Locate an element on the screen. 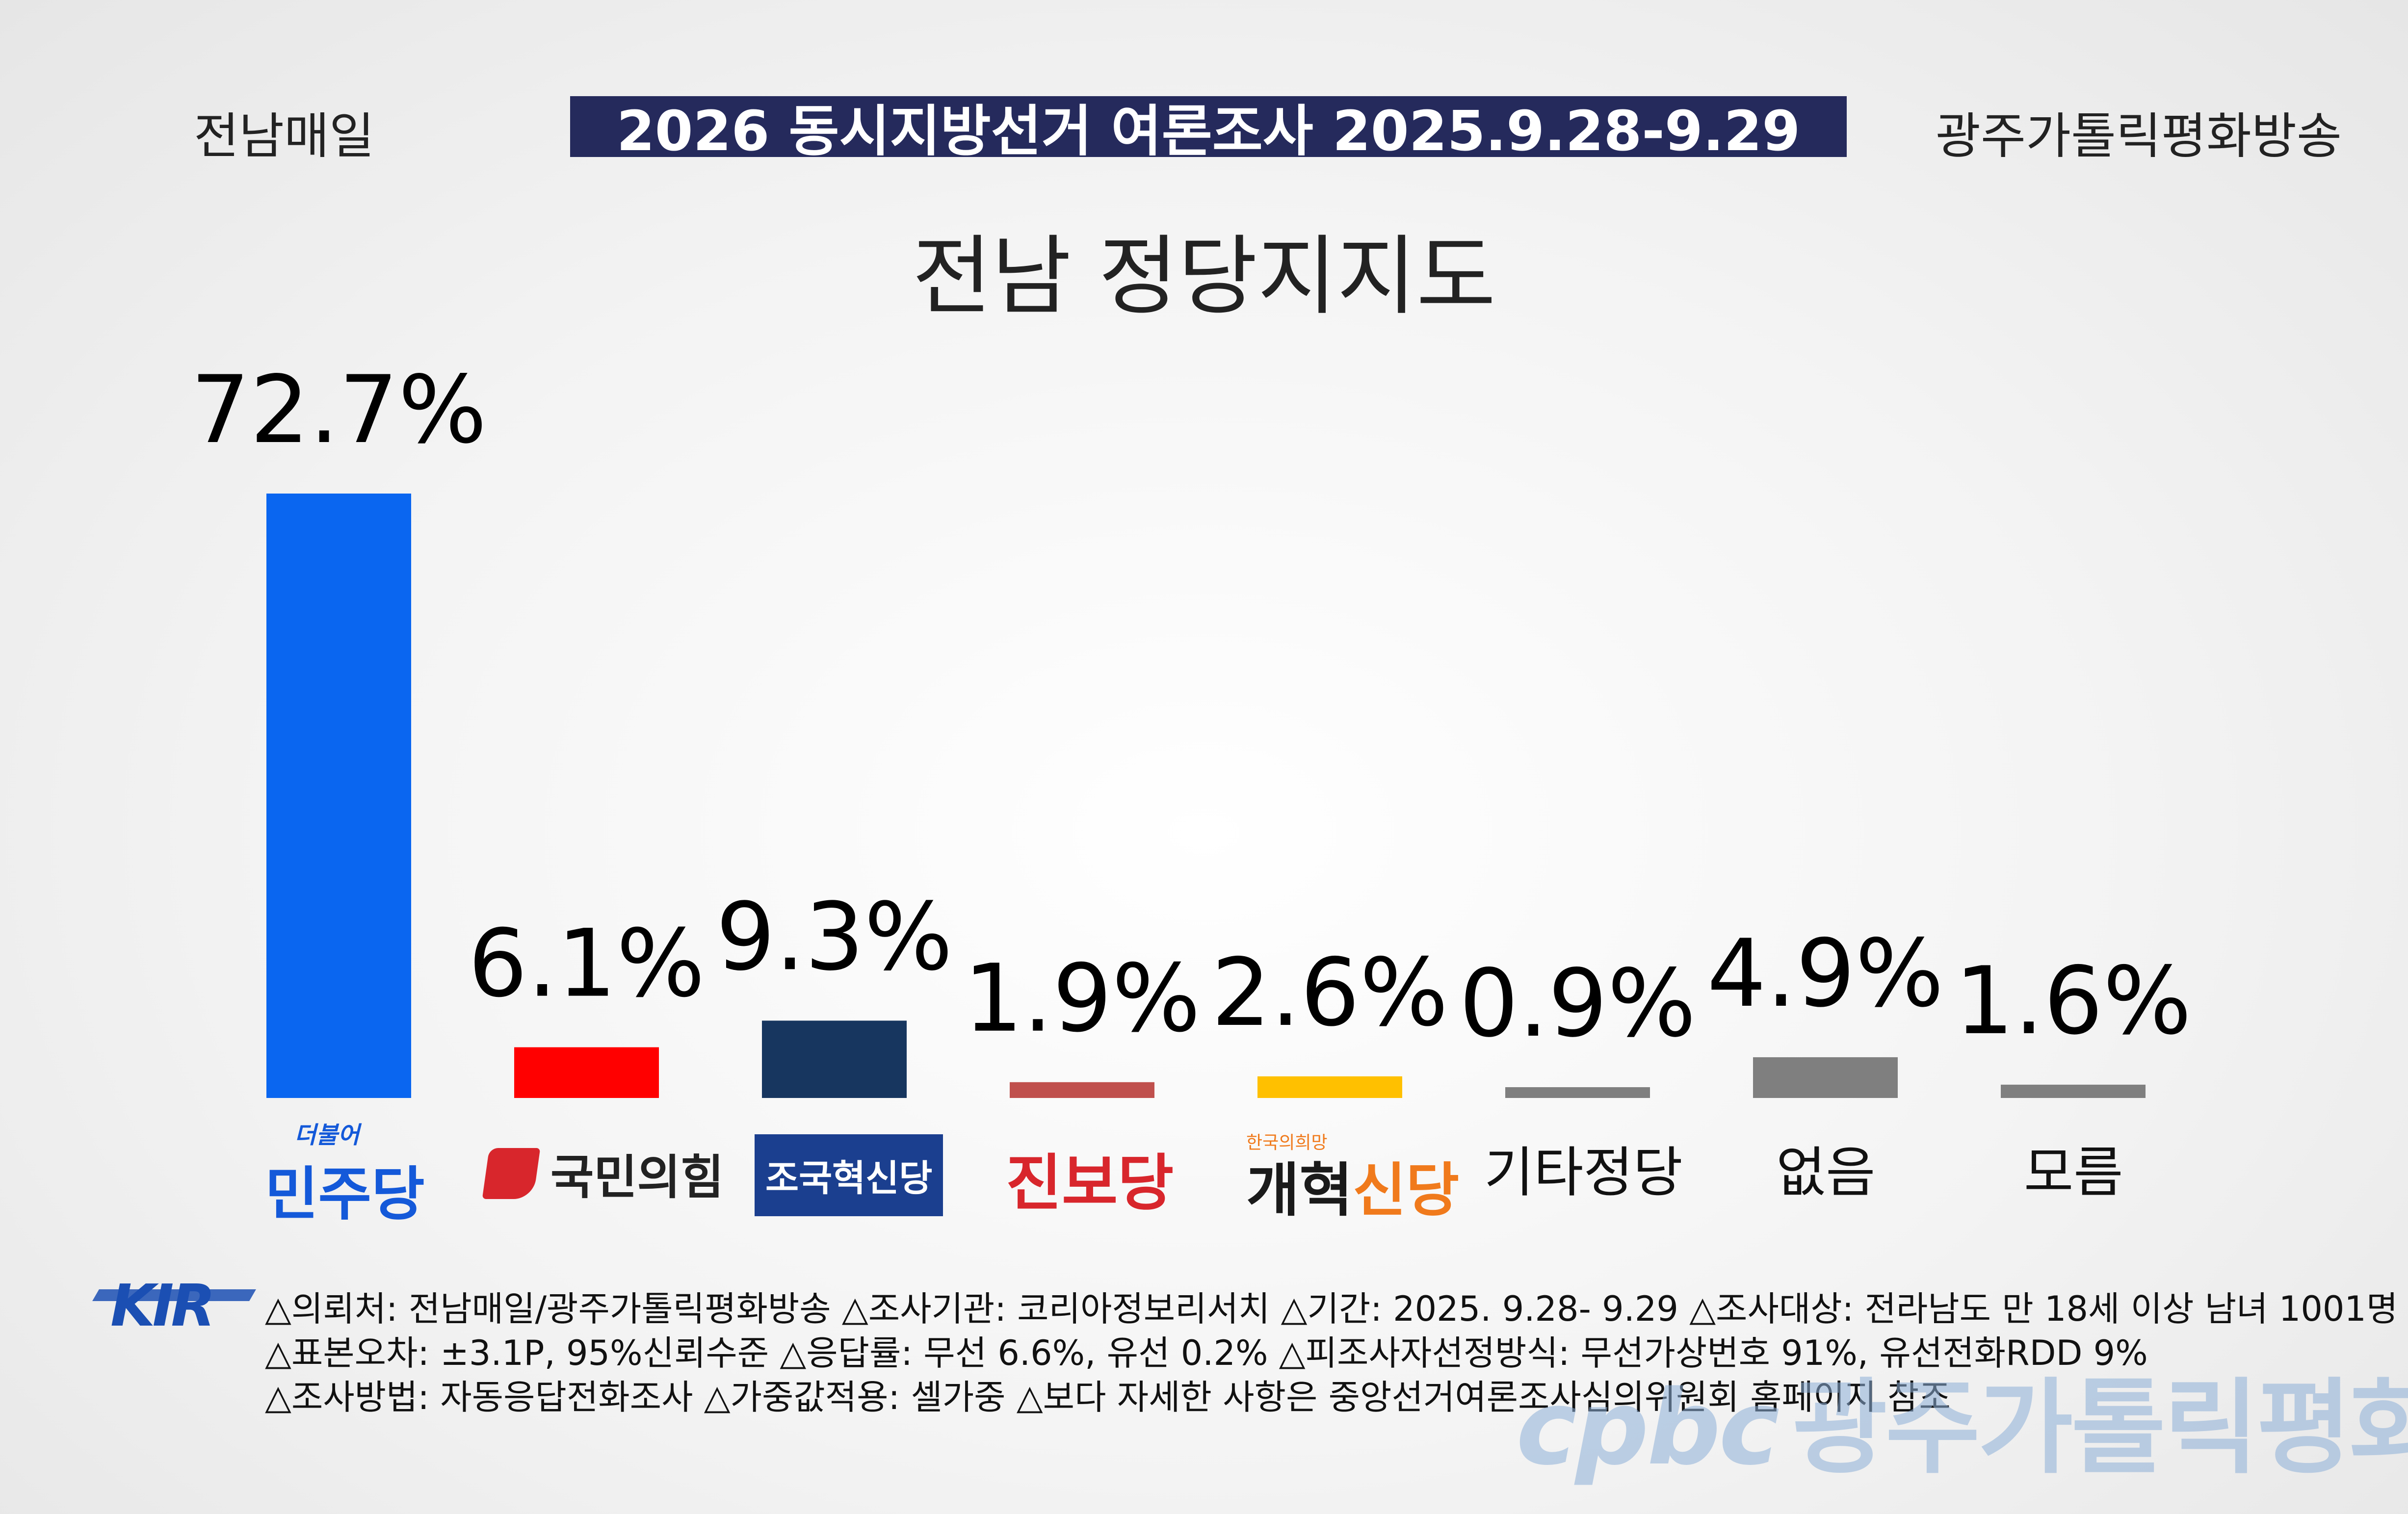 The image size is (2408, 1514). sponsor-right: 광주가톨릭평화방송 is located at coordinates (2139, 136).